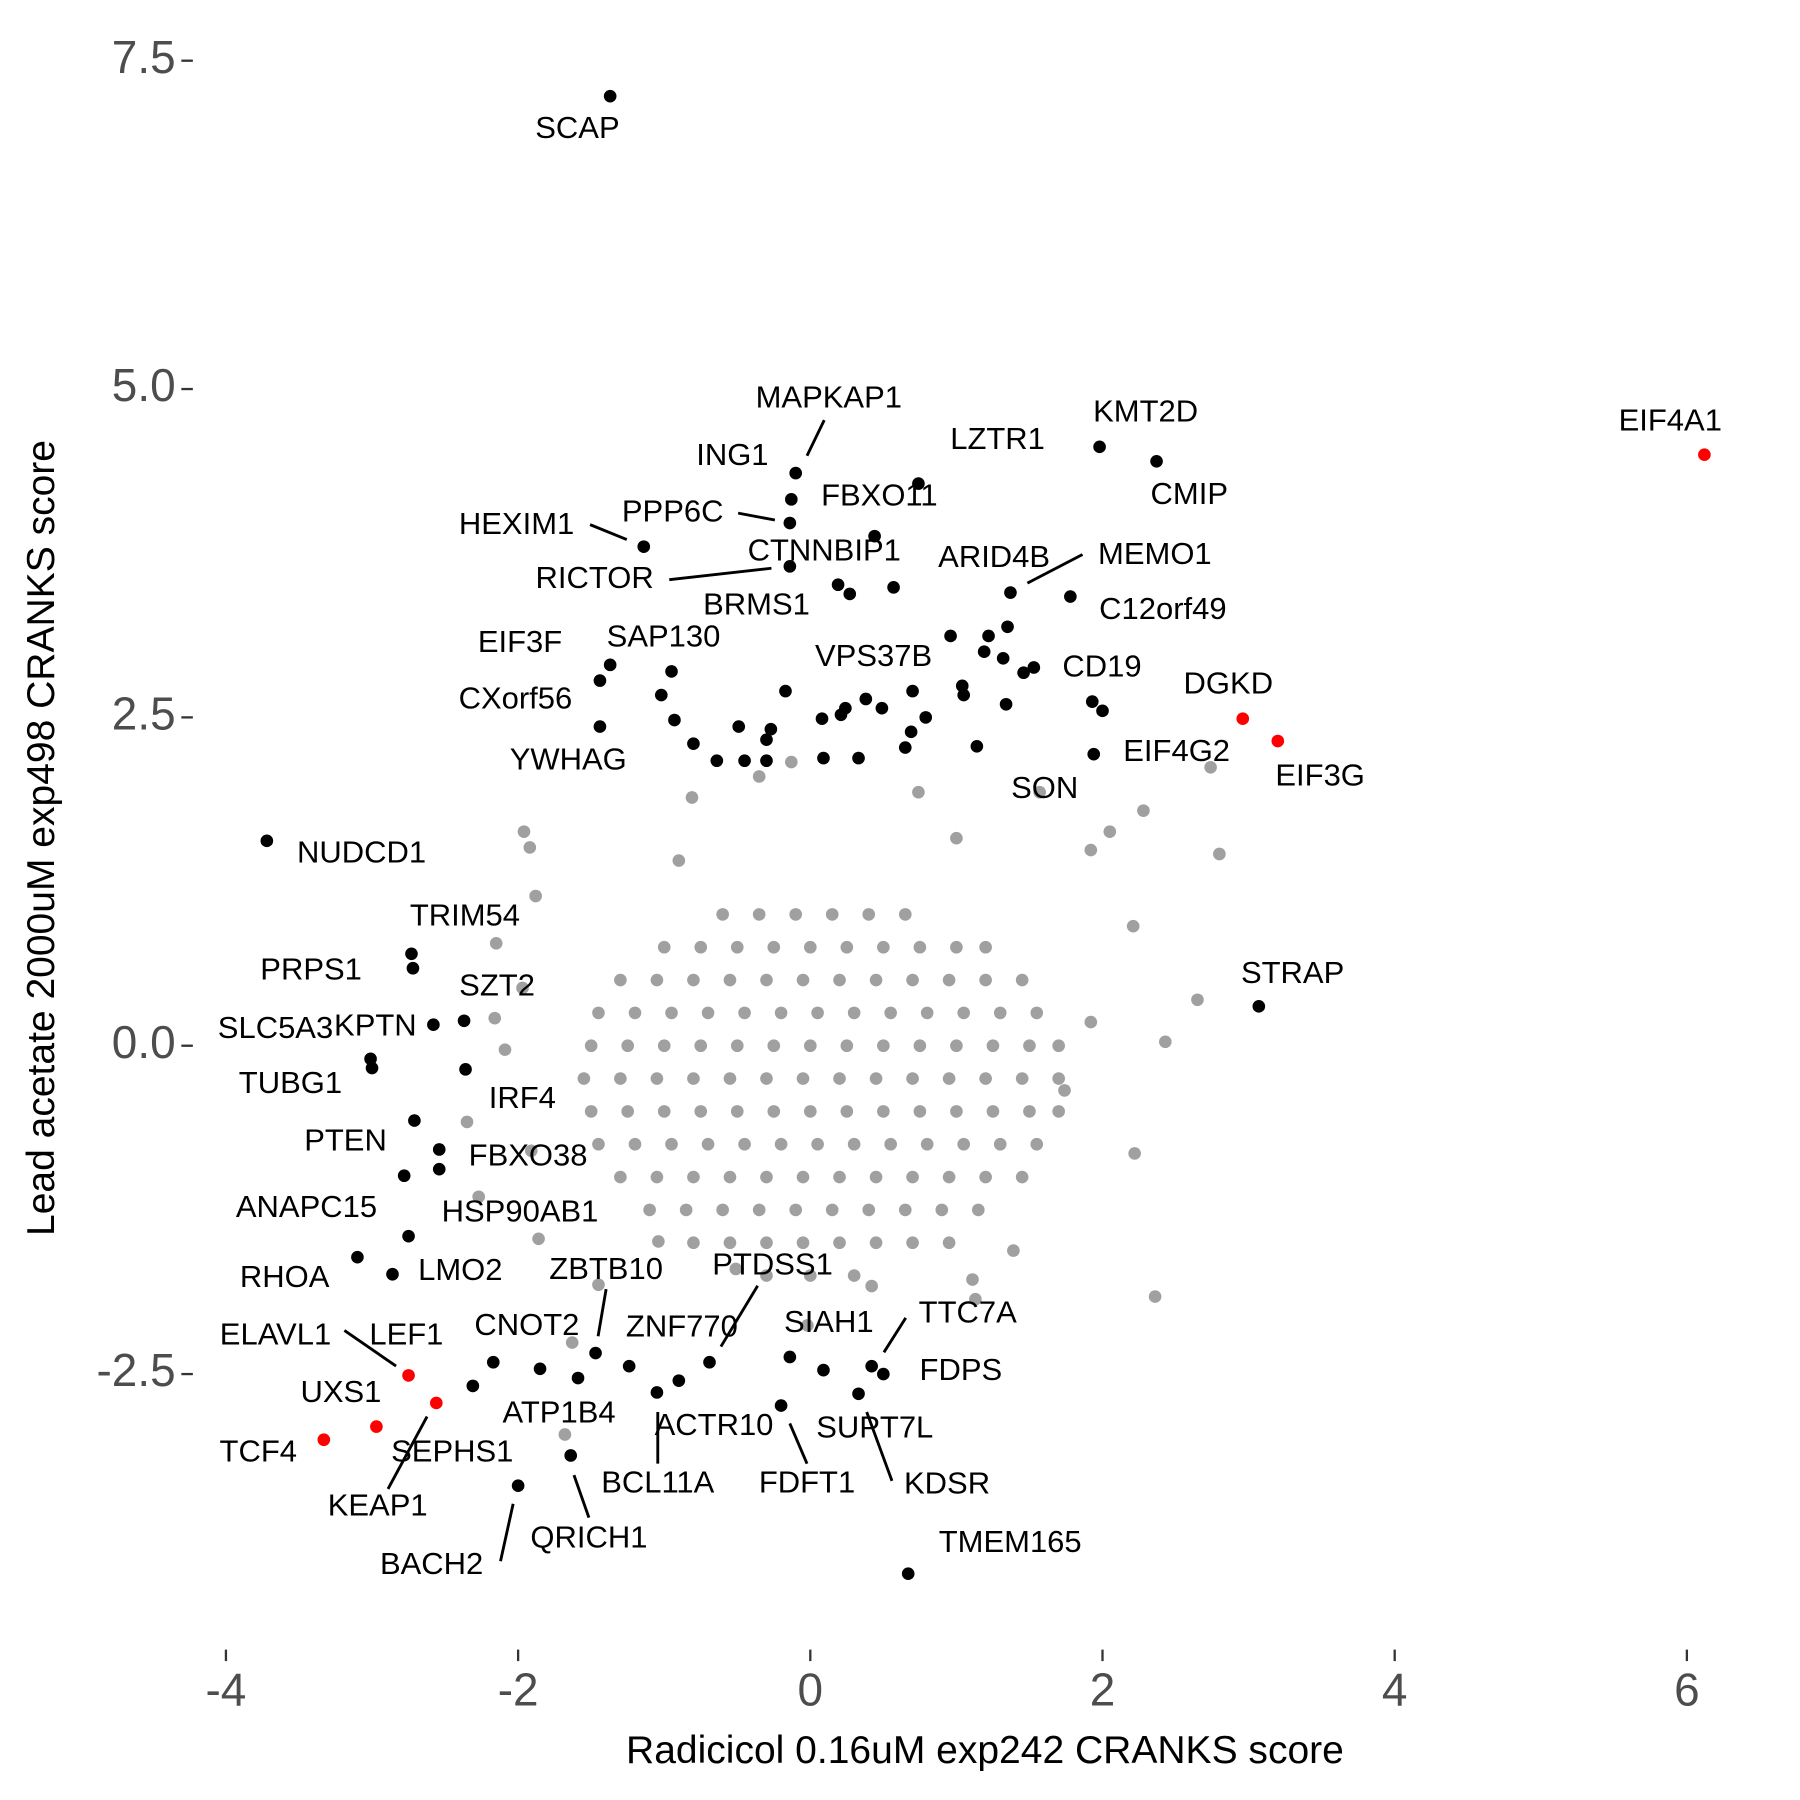 The height and width of the screenshot is (1800, 1800). I want to click on point-label: VPS37B, so click(873, 655).